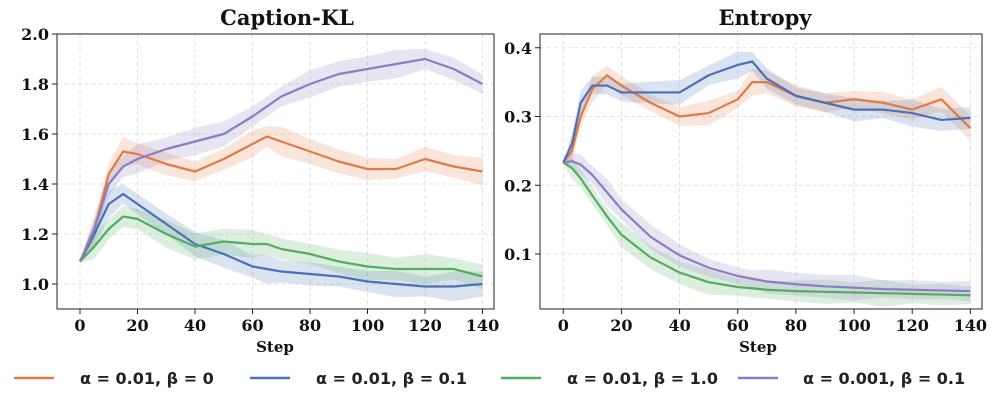  What do you see at coordinates (39, 159) in the screenshot?
I see `caption-kl-y-ticks: 1.0 1.2 1.4 1.6 1.8 2.0` at bounding box center [39, 159].